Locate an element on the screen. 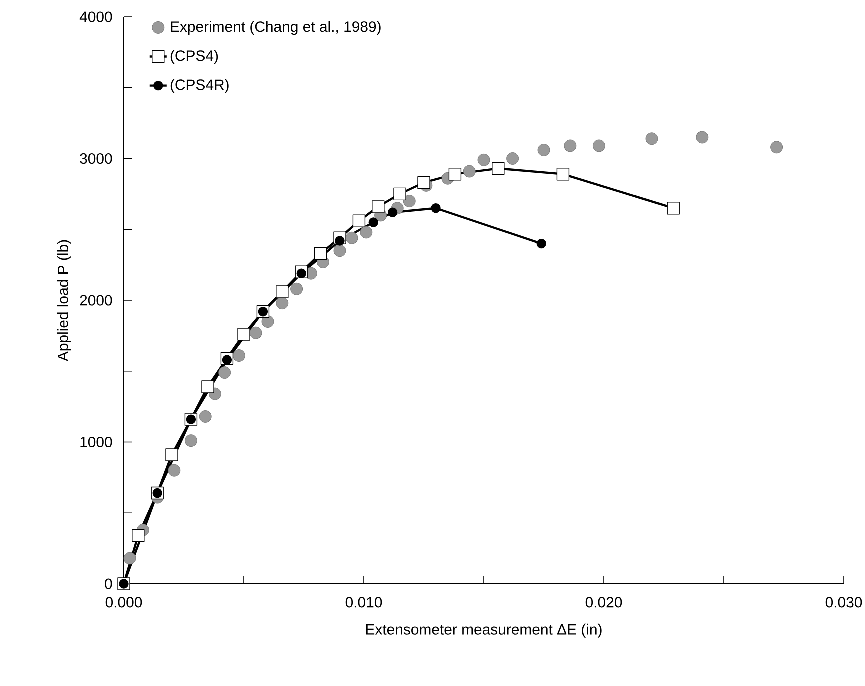  y-axis-title: Applied load P (lb) is located at coordinates (64, 301).